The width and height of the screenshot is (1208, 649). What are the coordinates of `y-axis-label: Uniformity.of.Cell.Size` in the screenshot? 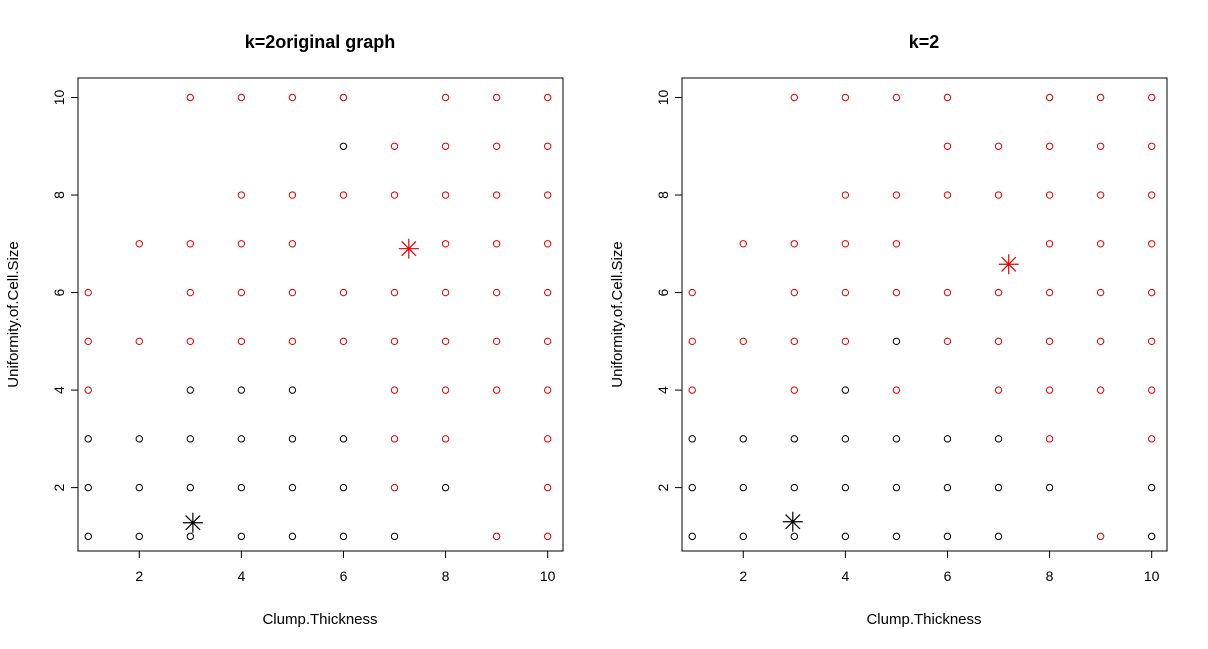 It's located at (617, 314).